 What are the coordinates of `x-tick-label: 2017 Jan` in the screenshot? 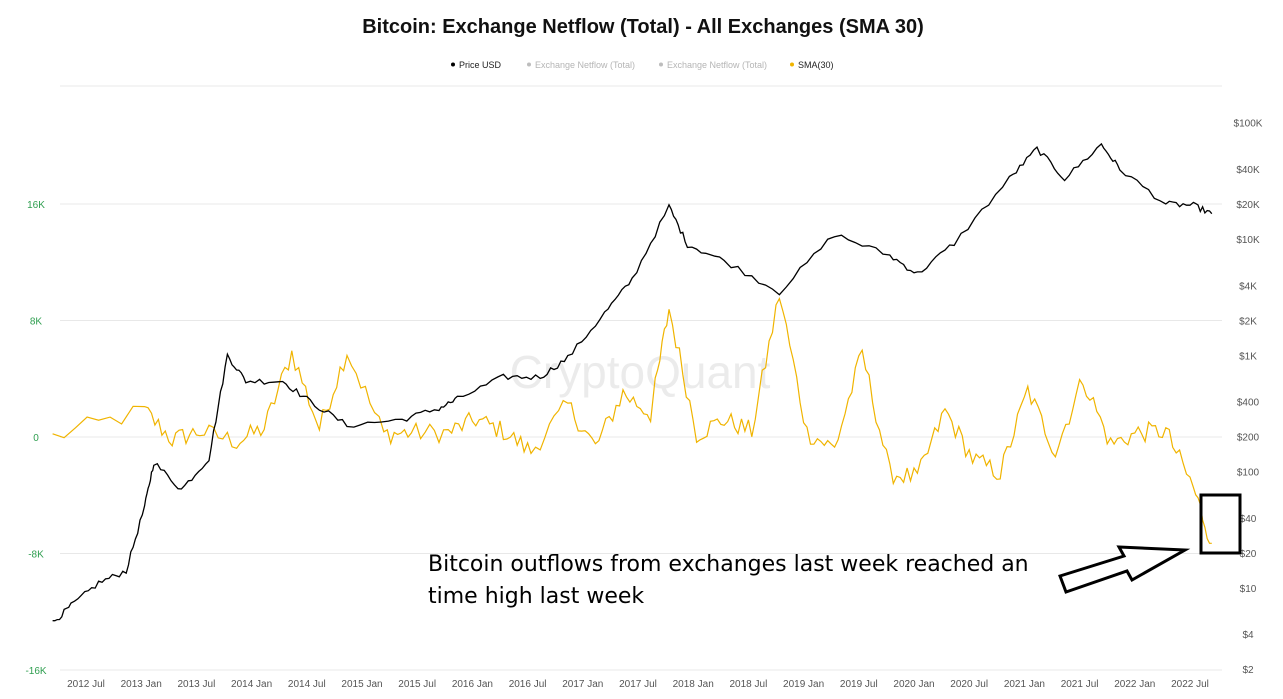 It's located at (582, 684).